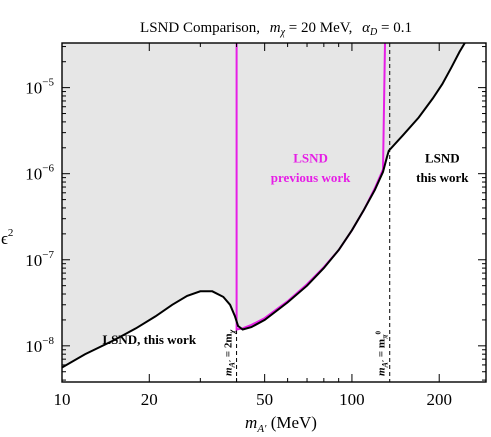 Image resolution: width=491 pixels, height=437 pixels. I want to click on x-tick-label: 20, so click(149, 399).